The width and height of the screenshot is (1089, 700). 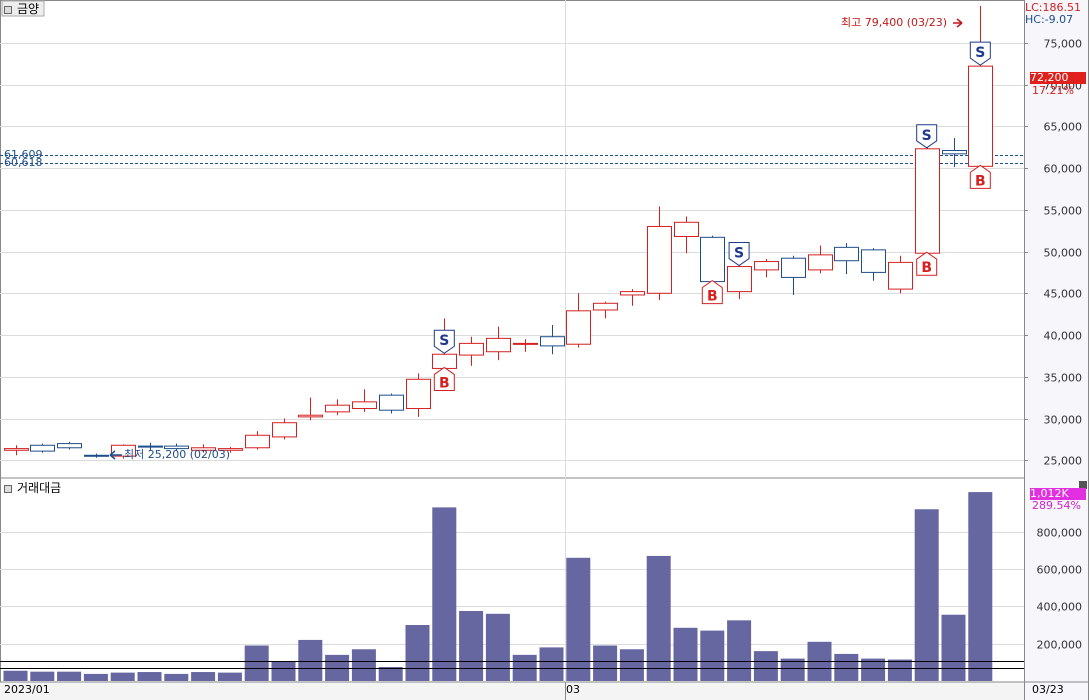 What do you see at coordinates (115, 455) in the screenshot?
I see `low-arrow-icon` at bounding box center [115, 455].